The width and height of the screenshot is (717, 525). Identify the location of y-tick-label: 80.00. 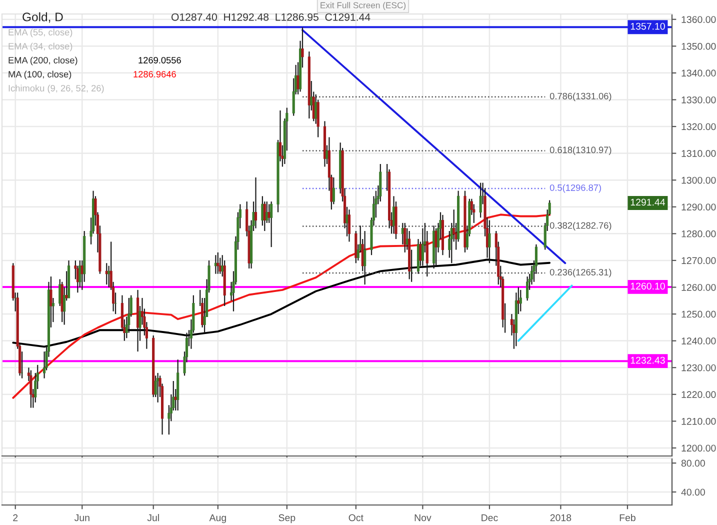
(693, 463).